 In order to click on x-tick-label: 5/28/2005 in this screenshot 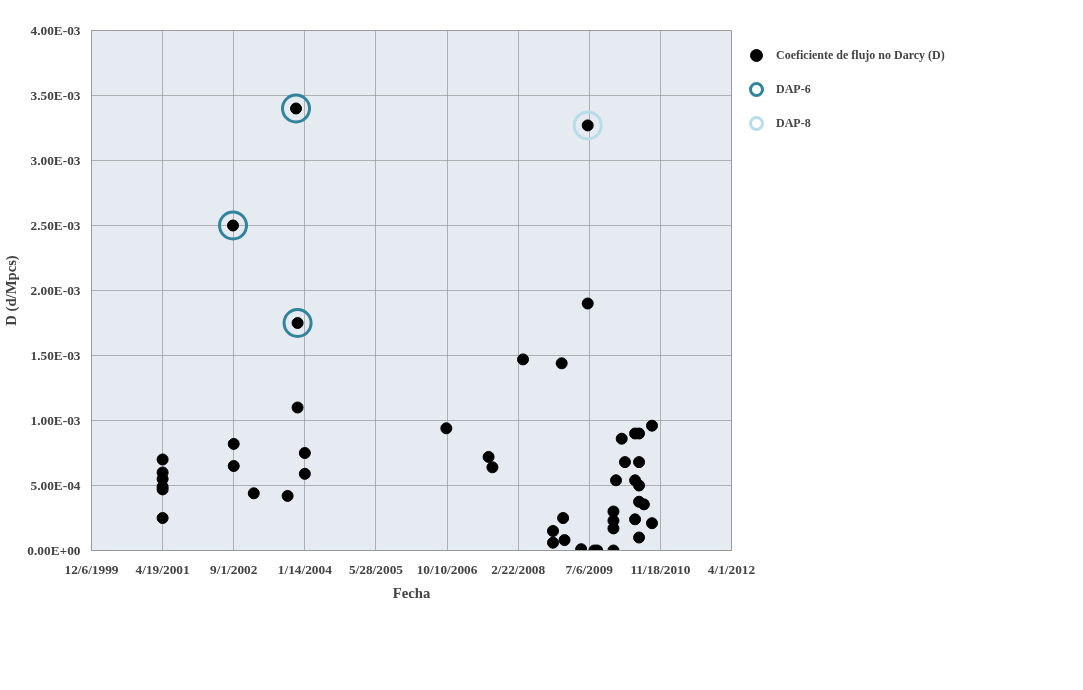, I will do `click(376, 569)`.